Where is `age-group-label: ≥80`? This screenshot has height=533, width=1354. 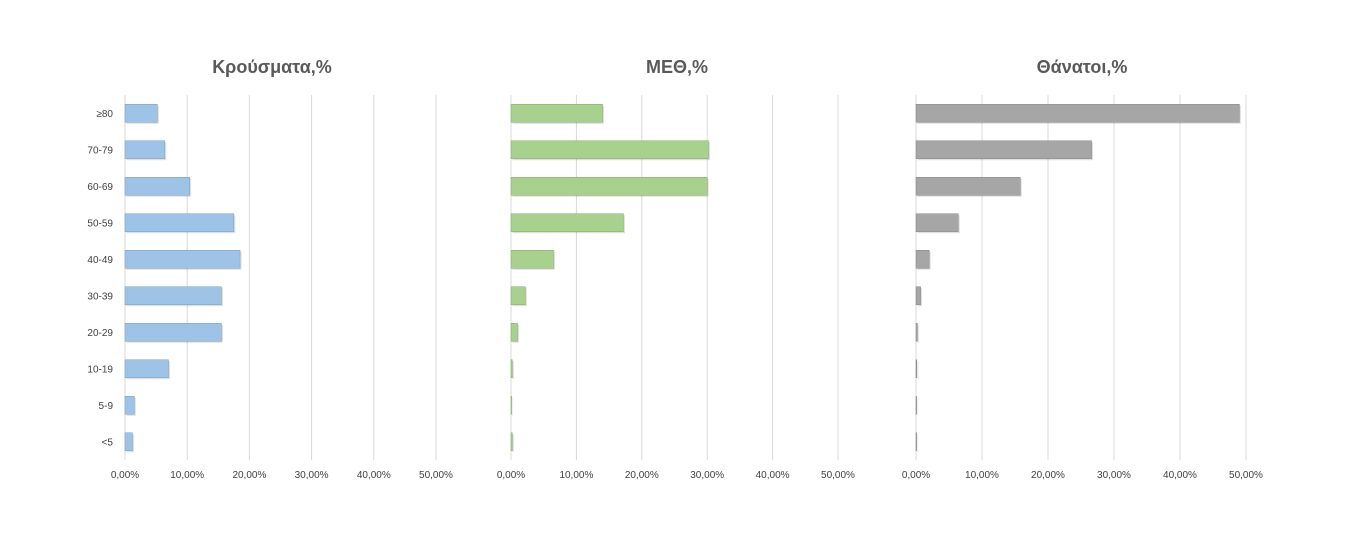
age-group-label: ≥80 is located at coordinates (104, 114).